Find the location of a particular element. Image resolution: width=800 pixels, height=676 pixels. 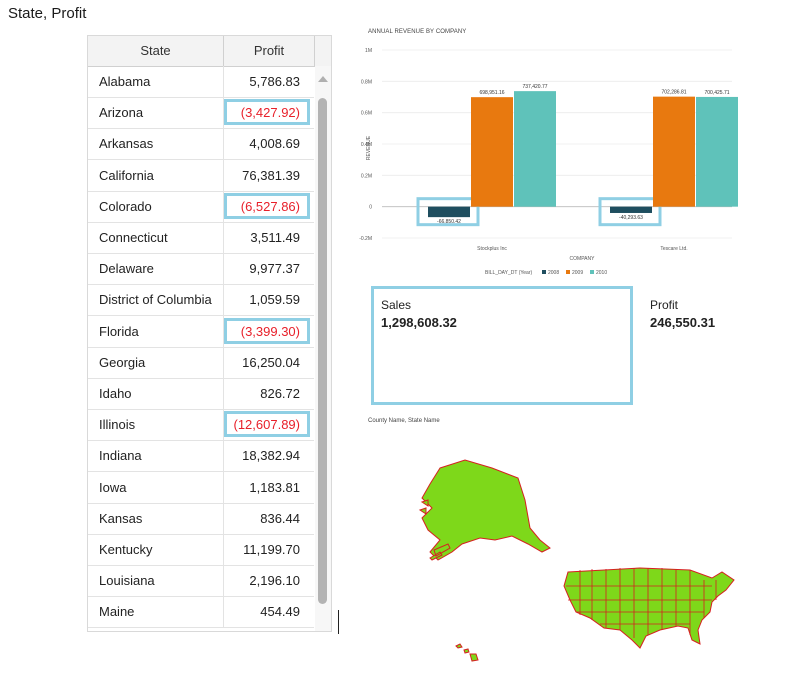

table-row: Connecticut 3,511.49 is located at coordinates (201, 238).